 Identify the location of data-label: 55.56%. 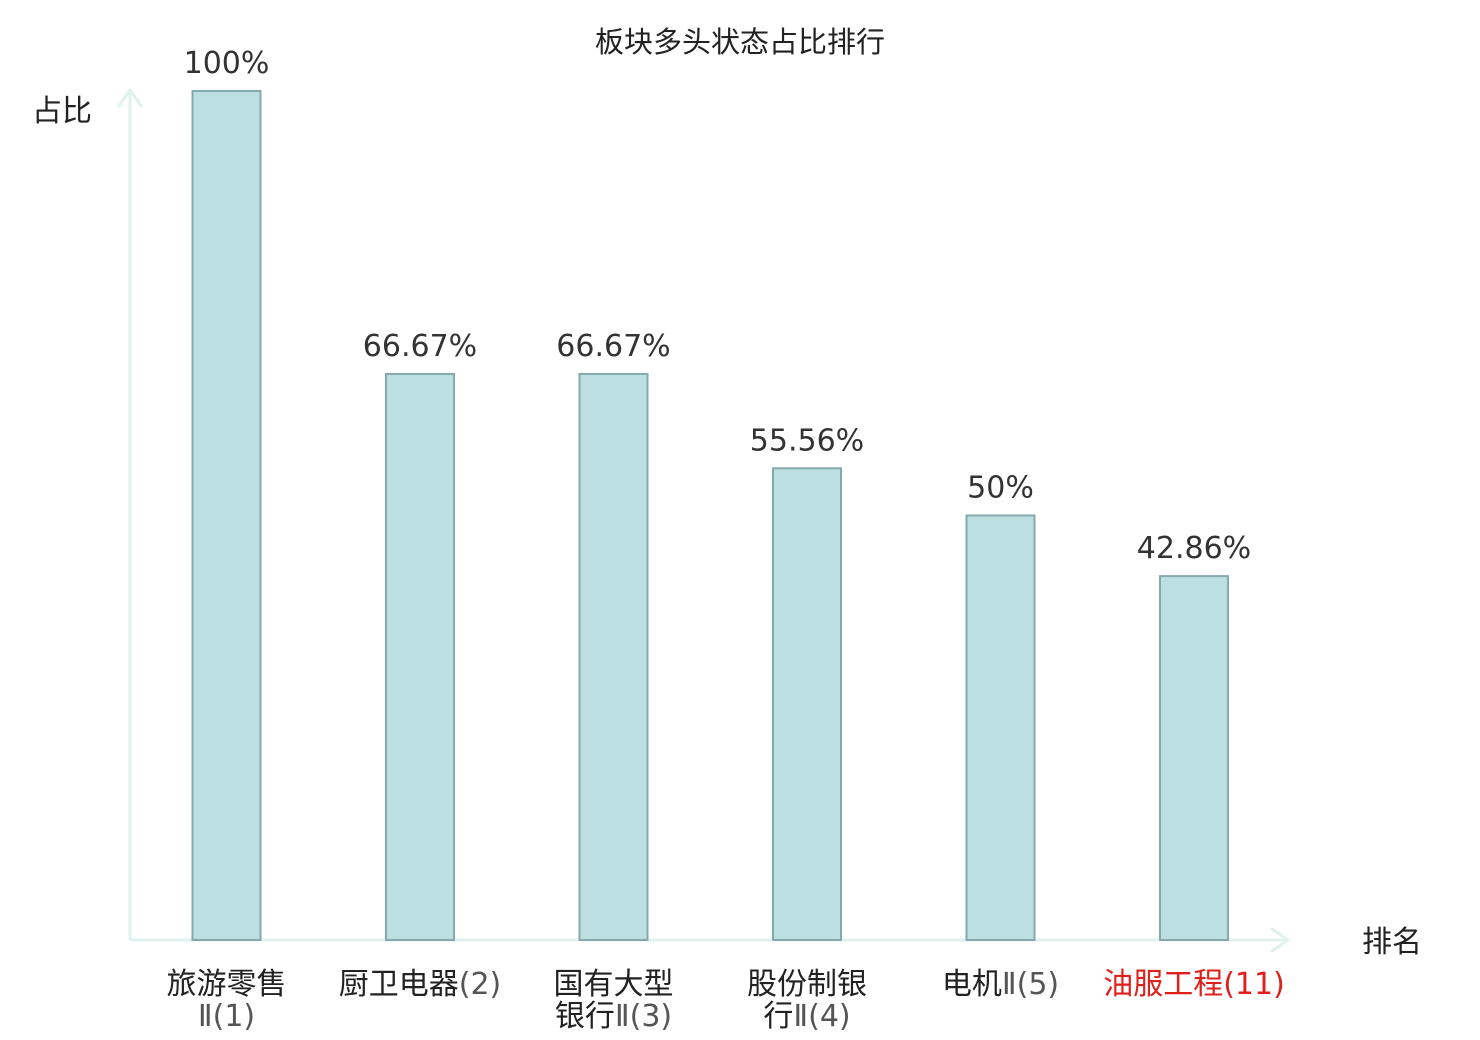
(807, 440).